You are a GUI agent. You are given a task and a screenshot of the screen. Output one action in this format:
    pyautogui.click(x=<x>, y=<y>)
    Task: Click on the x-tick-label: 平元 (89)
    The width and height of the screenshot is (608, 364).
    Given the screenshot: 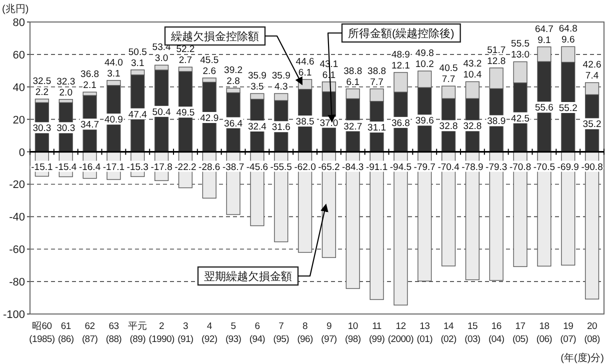 What is the action you would take?
    pyautogui.click(x=138, y=333)
    